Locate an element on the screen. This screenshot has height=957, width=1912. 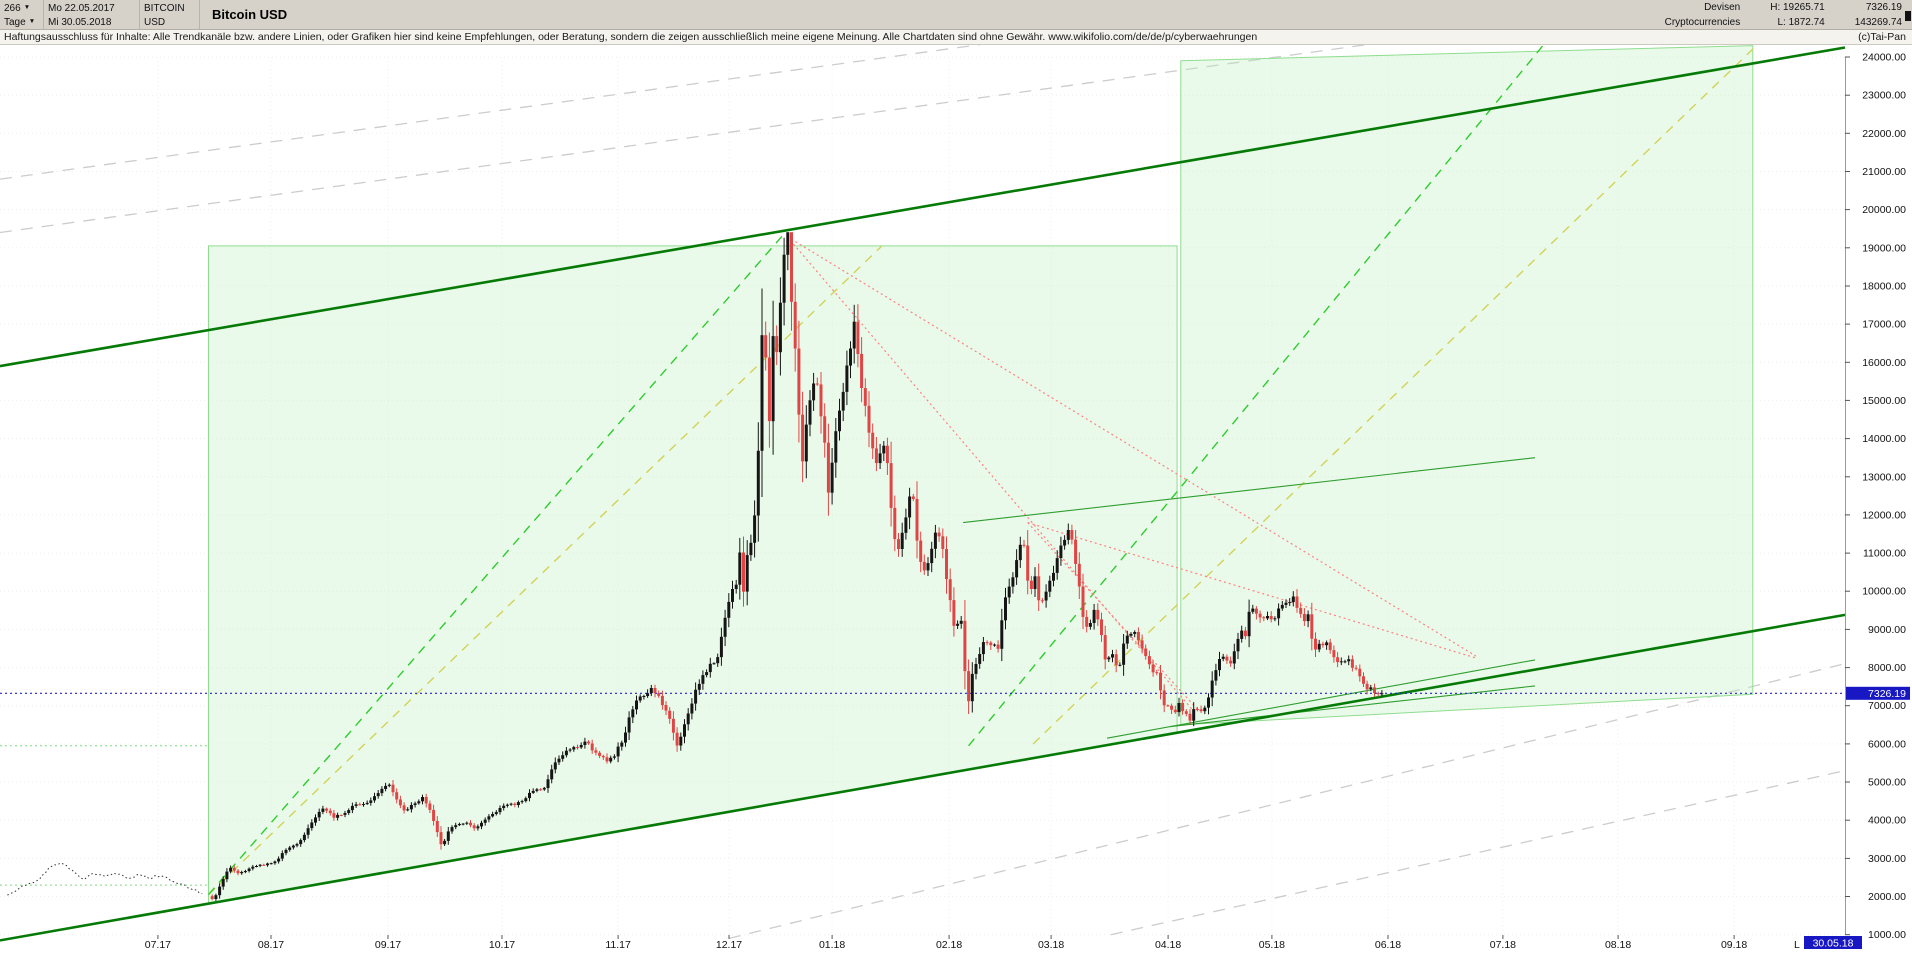
last-date-tag is located at coordinates (1833, 942).